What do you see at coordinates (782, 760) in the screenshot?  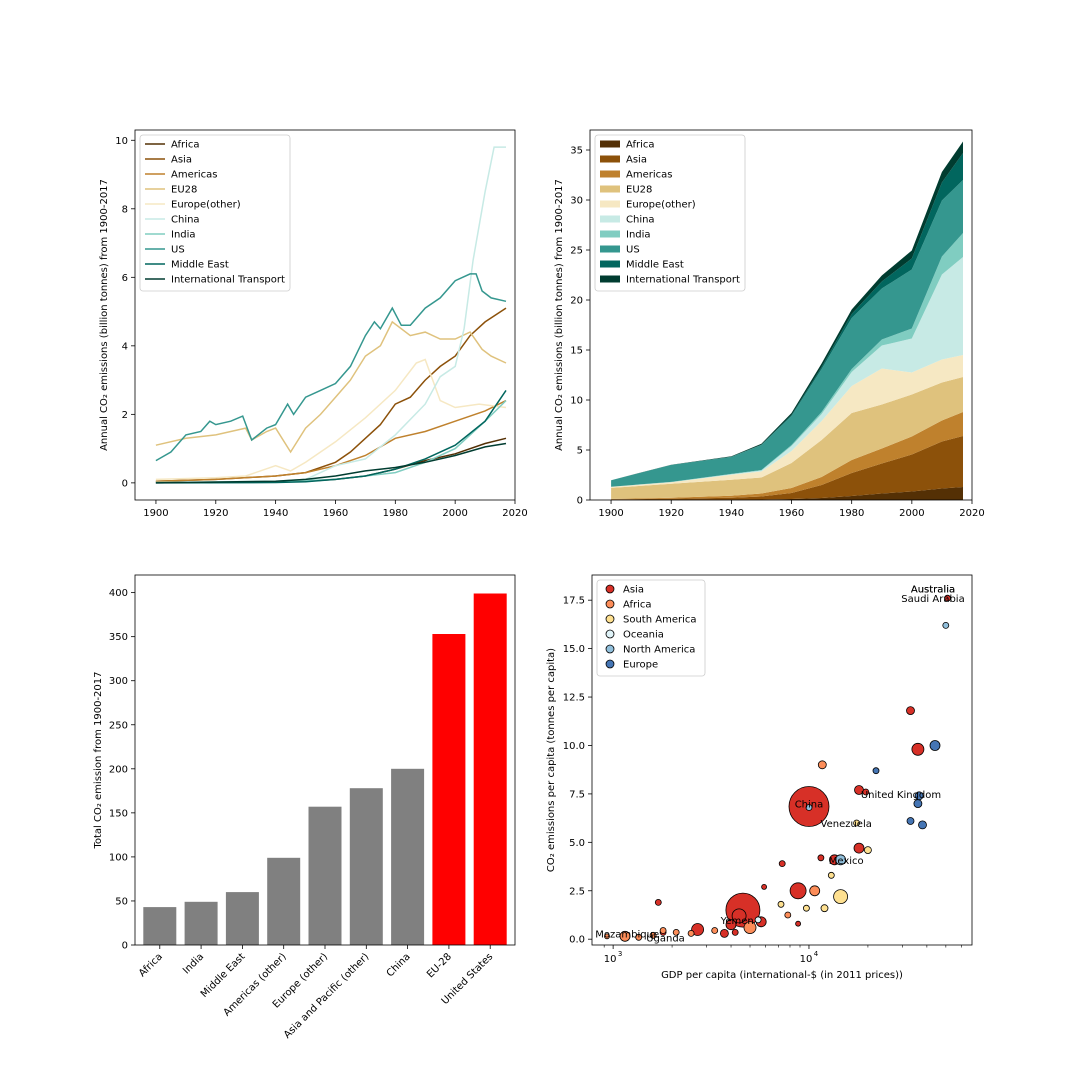 I see `scatter-chart-frame` at bounding box center [782, 760].